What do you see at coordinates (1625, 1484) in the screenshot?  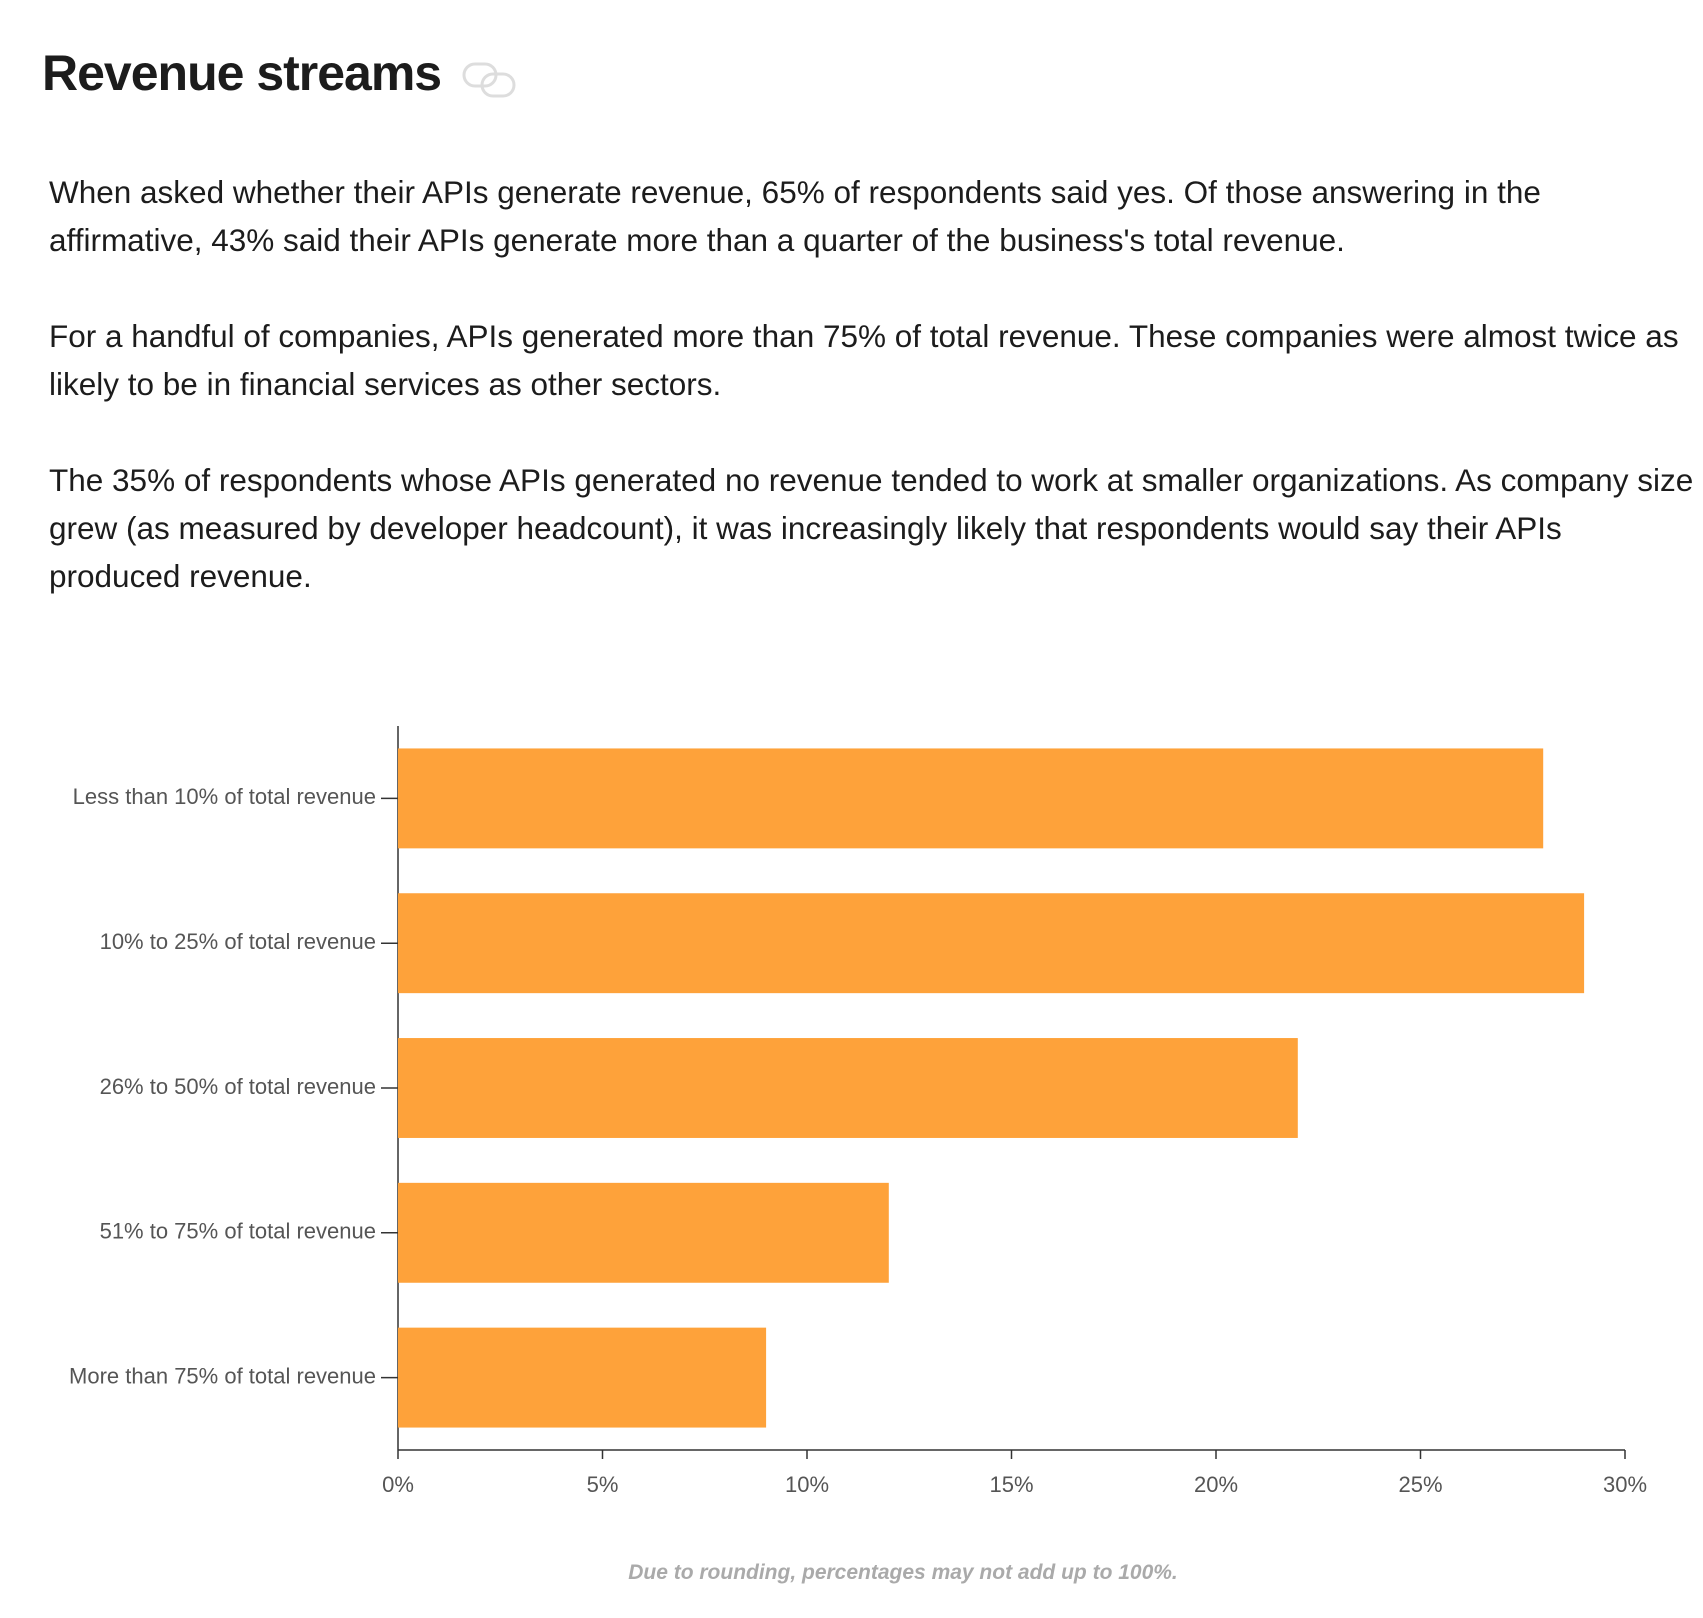 I see `x-tick-label: 30%` at bounding box center [1625, 1484].